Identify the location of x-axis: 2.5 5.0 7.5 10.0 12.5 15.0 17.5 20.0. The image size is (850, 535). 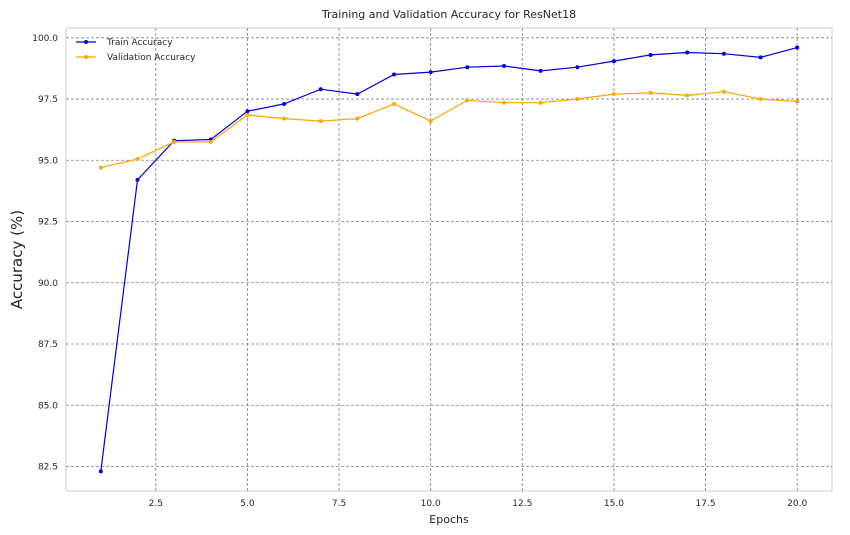
(478, 504).